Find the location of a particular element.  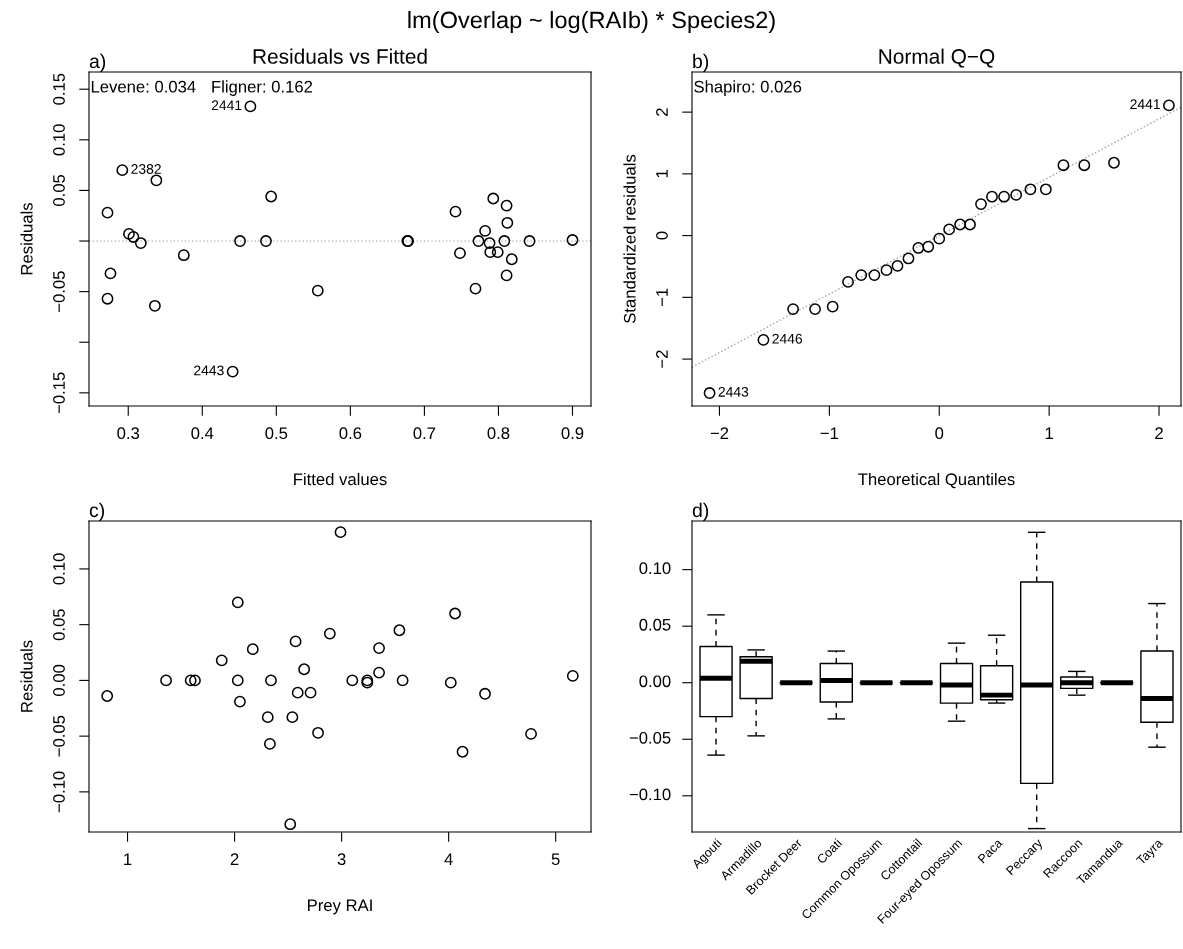

text: lm(Overlap ~ log(RAIb) * Species2) is located at coordinates (591, 22).